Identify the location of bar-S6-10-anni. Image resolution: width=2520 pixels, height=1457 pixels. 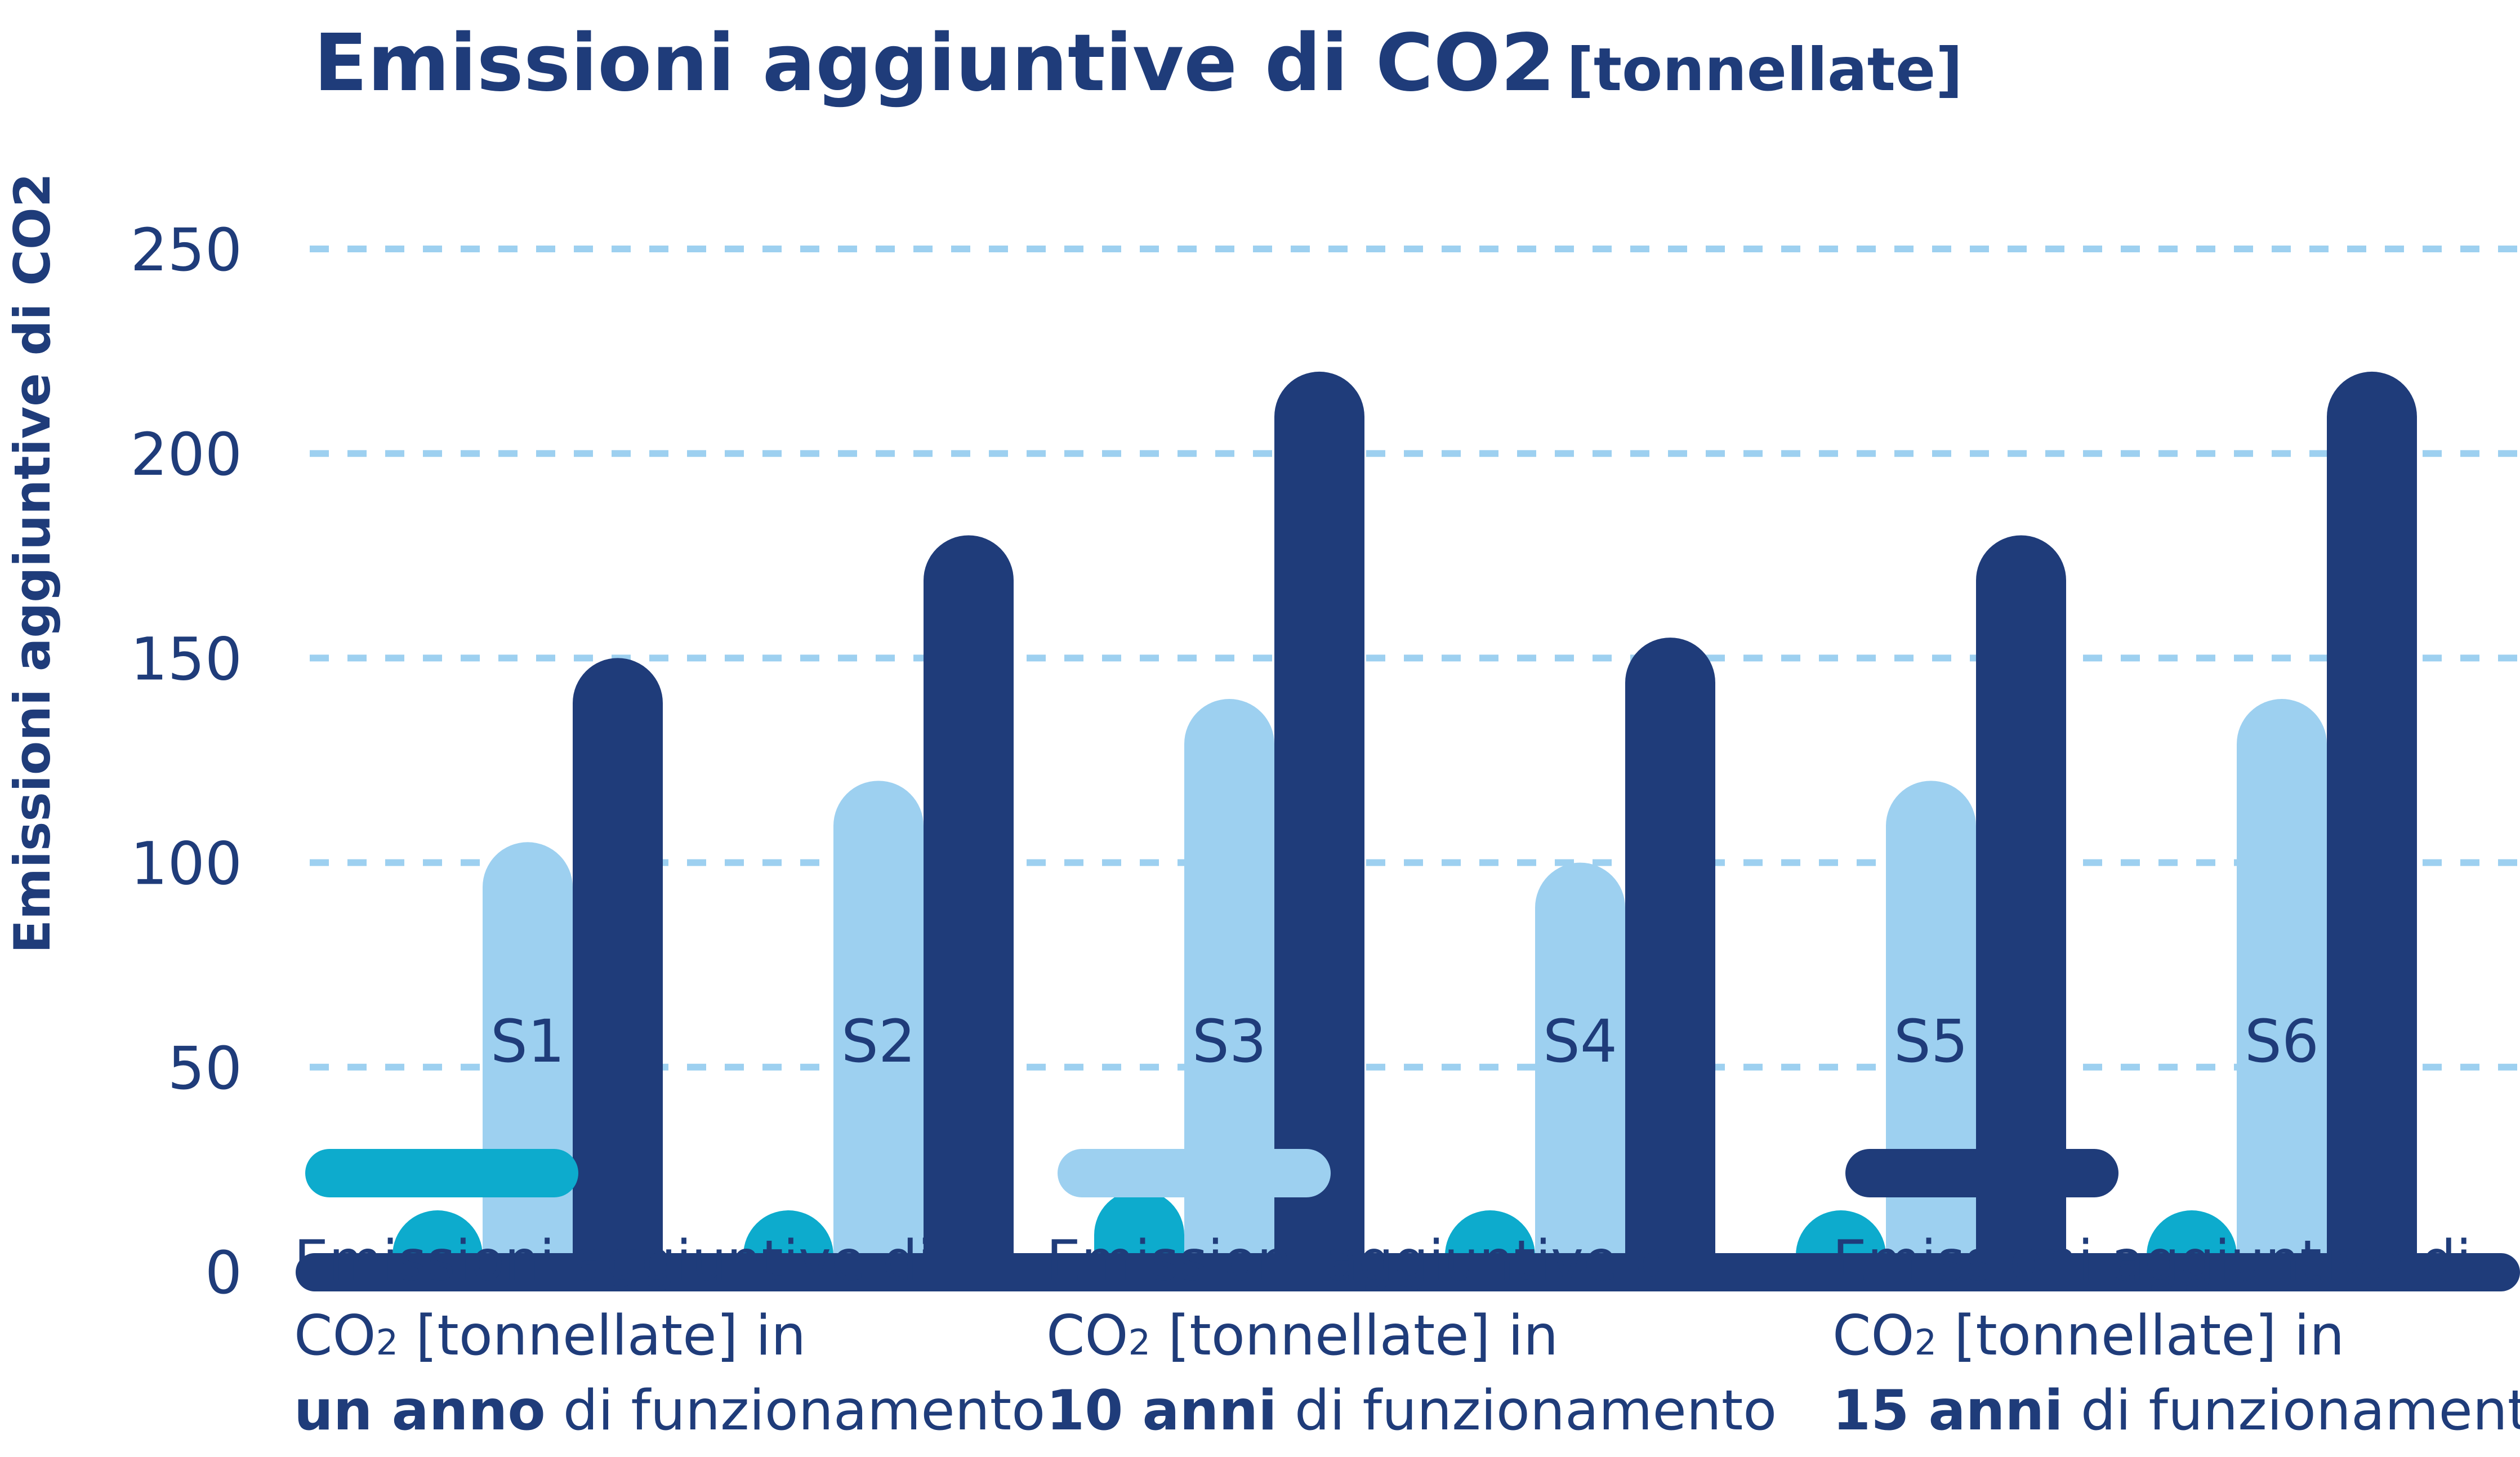
(2282, 981).